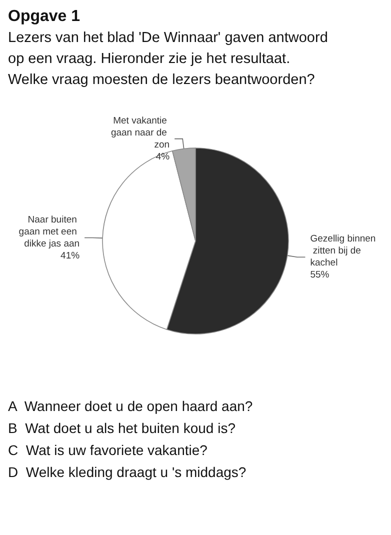  I want to click on data-label: 55%, so click(320, 275).